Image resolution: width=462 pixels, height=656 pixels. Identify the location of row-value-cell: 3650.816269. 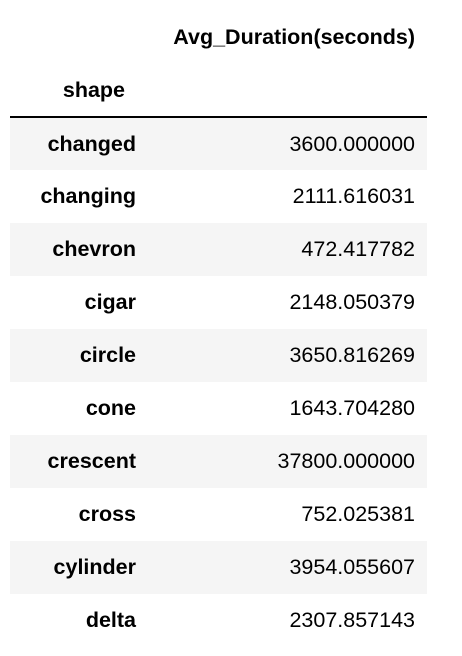
(352, 355).